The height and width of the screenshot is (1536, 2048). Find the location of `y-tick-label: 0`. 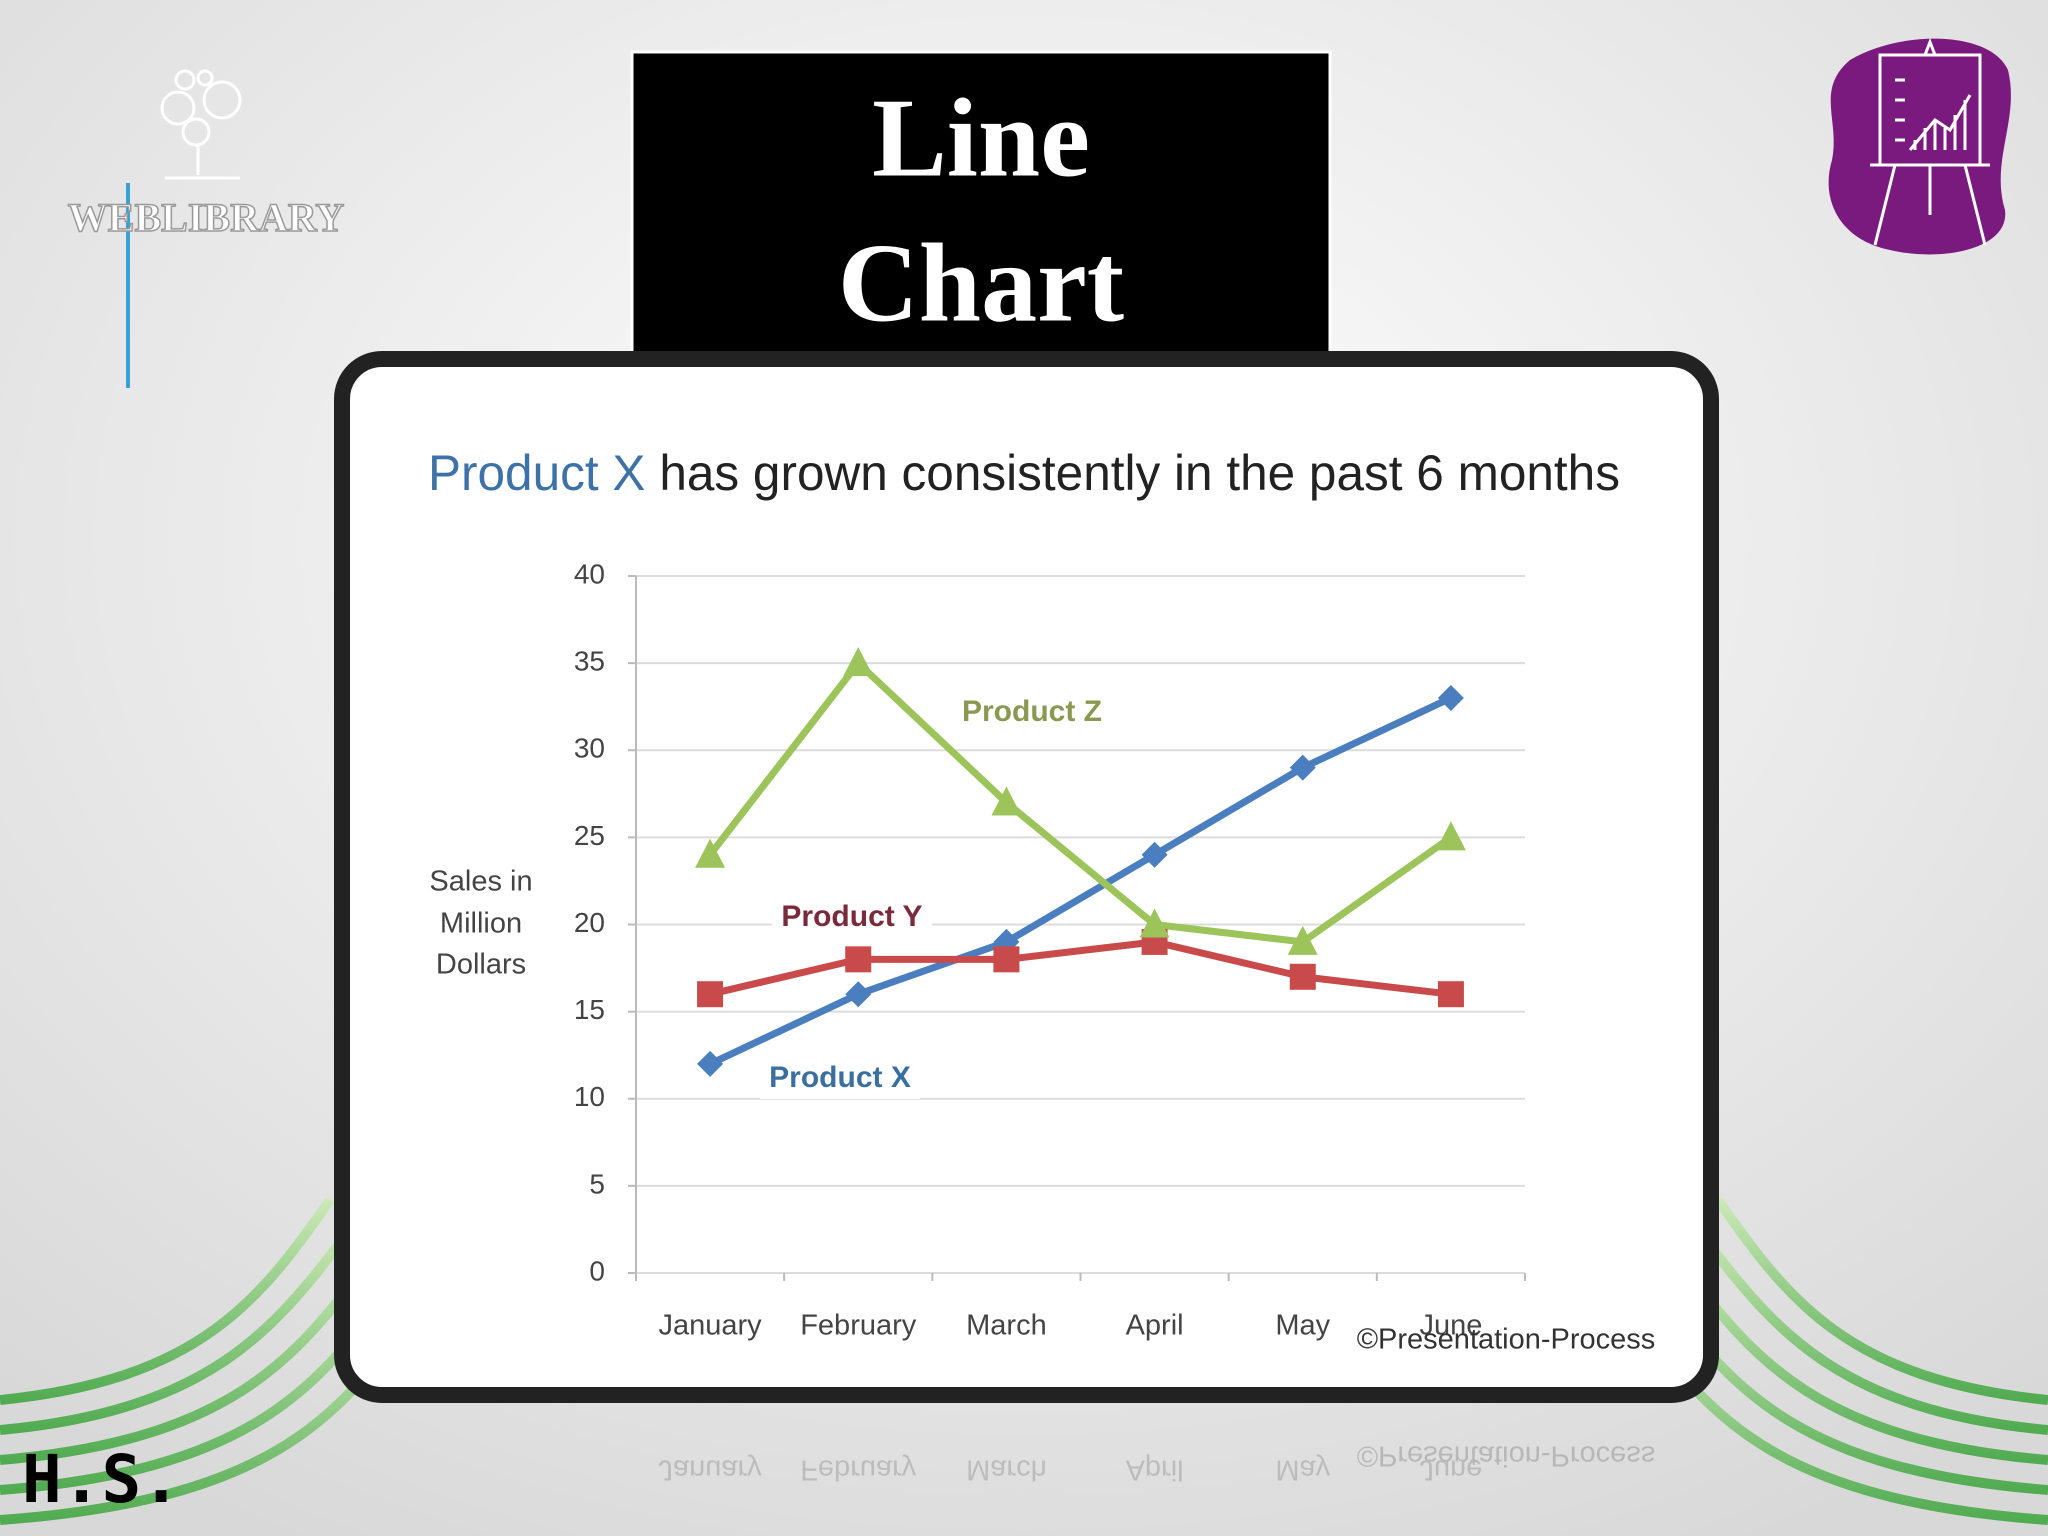

y-tick-label: 0 is located at coordinates (597, 1270).